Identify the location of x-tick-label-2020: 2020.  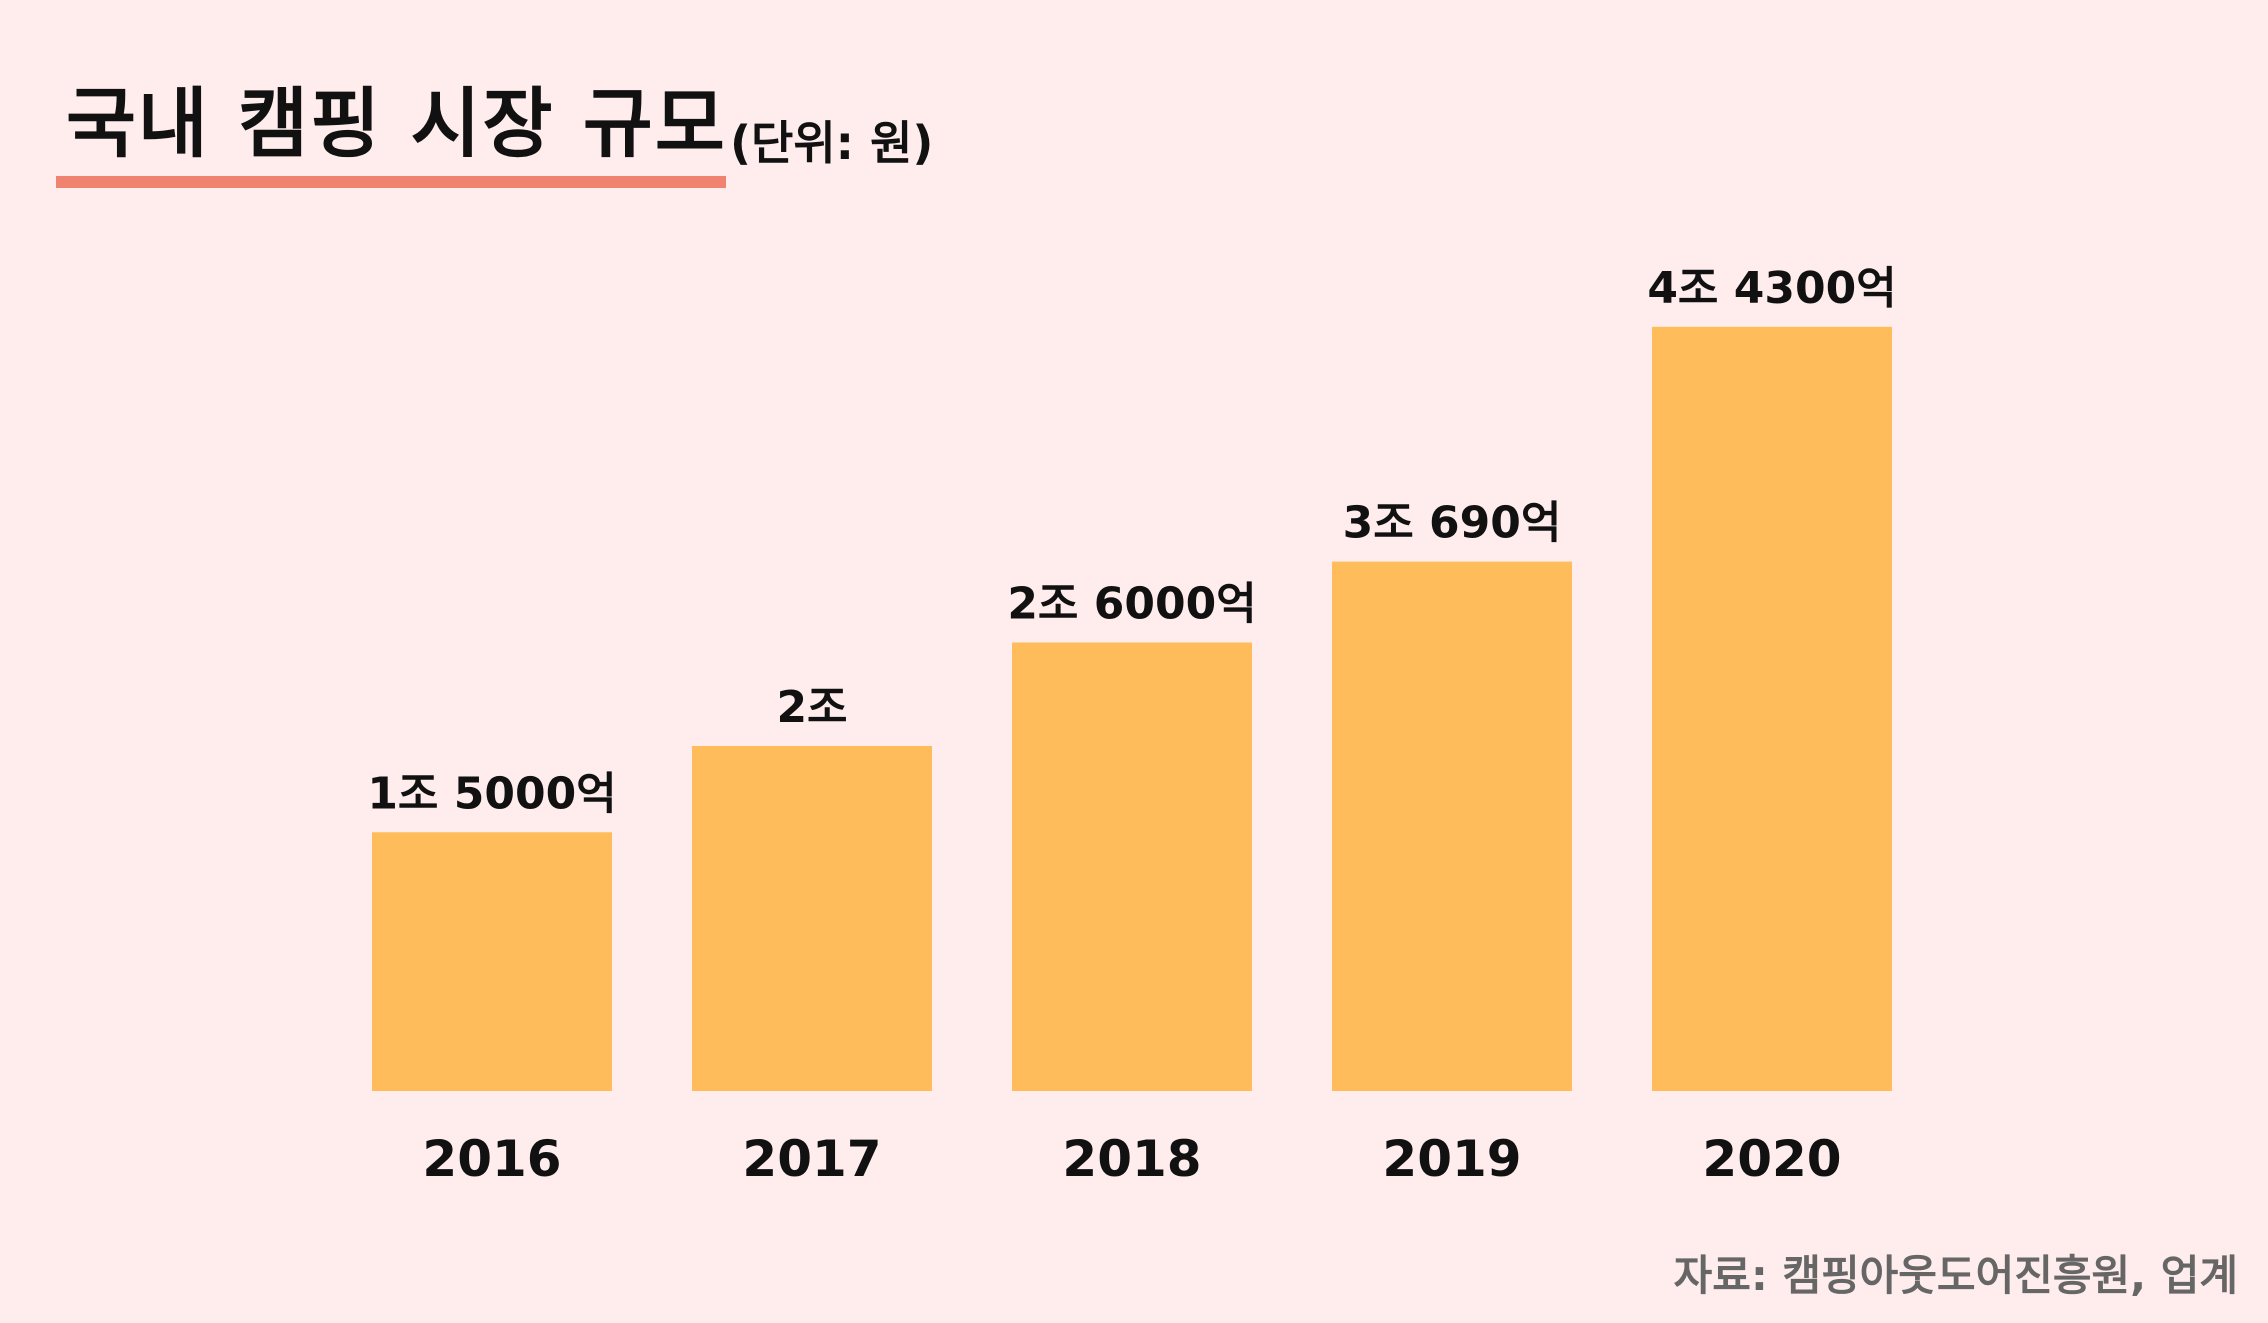
(1771, 1159).